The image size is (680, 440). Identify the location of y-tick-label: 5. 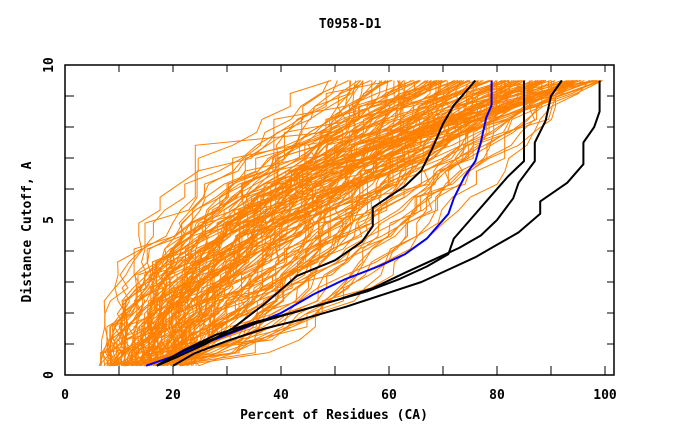
(49, 220).